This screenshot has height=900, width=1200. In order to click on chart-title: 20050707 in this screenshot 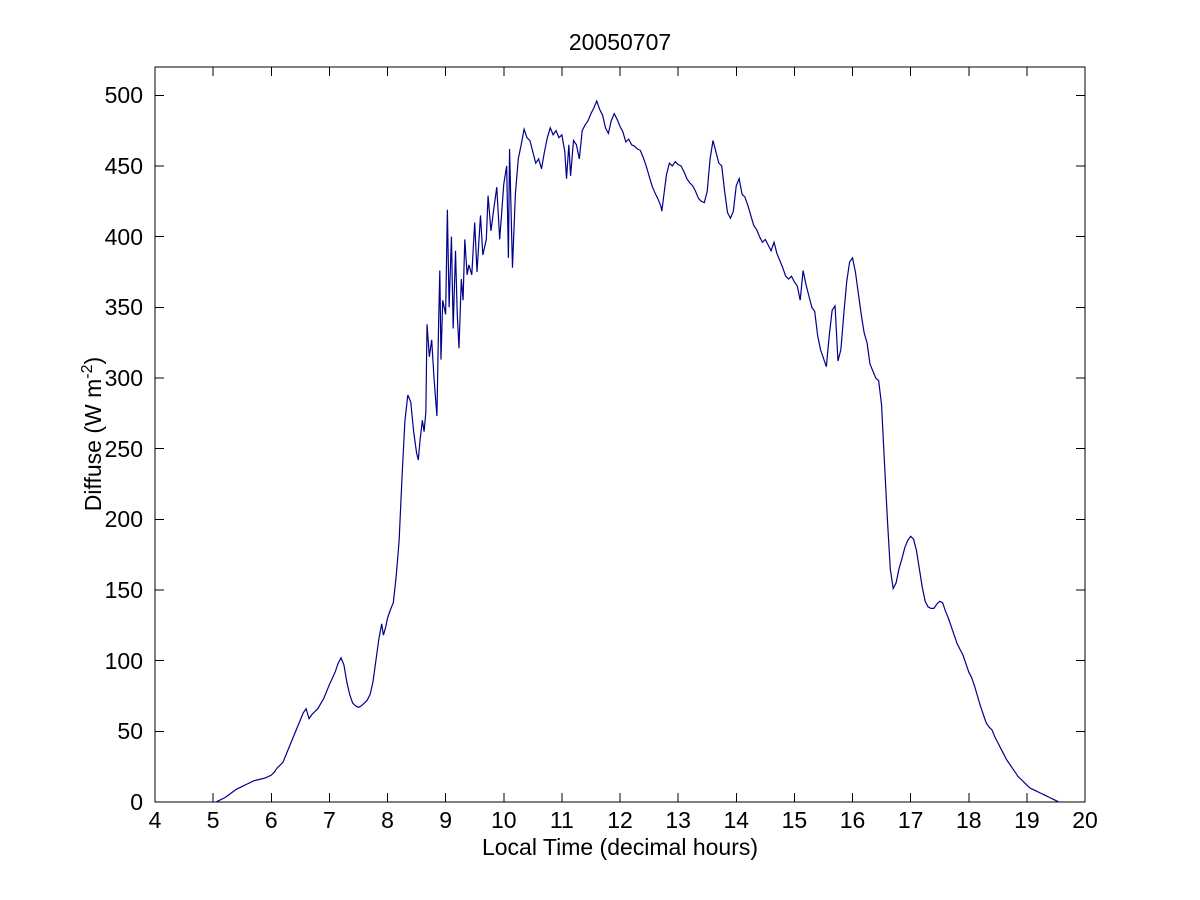, I will do `click(620, 42)`.